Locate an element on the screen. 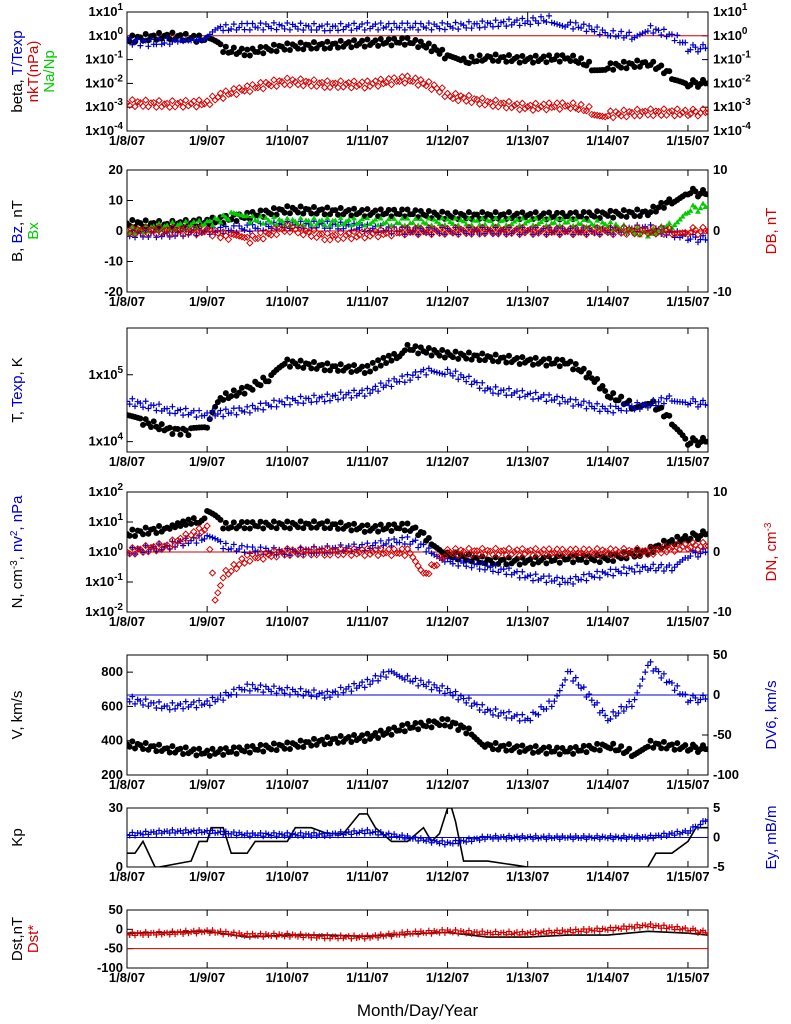  x-tick-label: 1/9/07 is located at coordinates (207, 784).